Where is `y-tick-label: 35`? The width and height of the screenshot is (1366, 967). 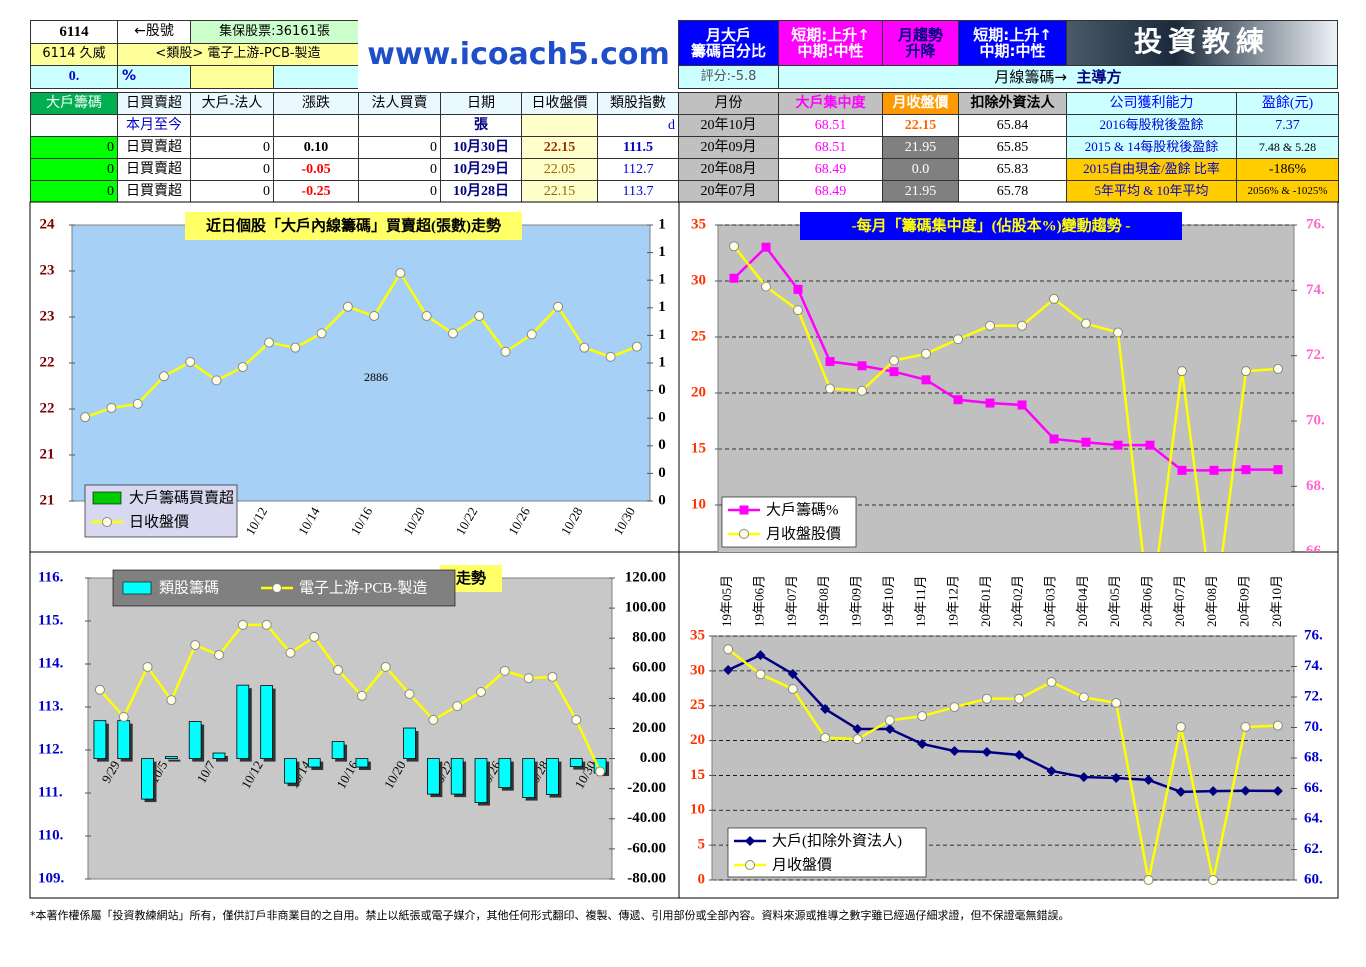 y-tick-label: 35 is located at coordinates (697, 635).